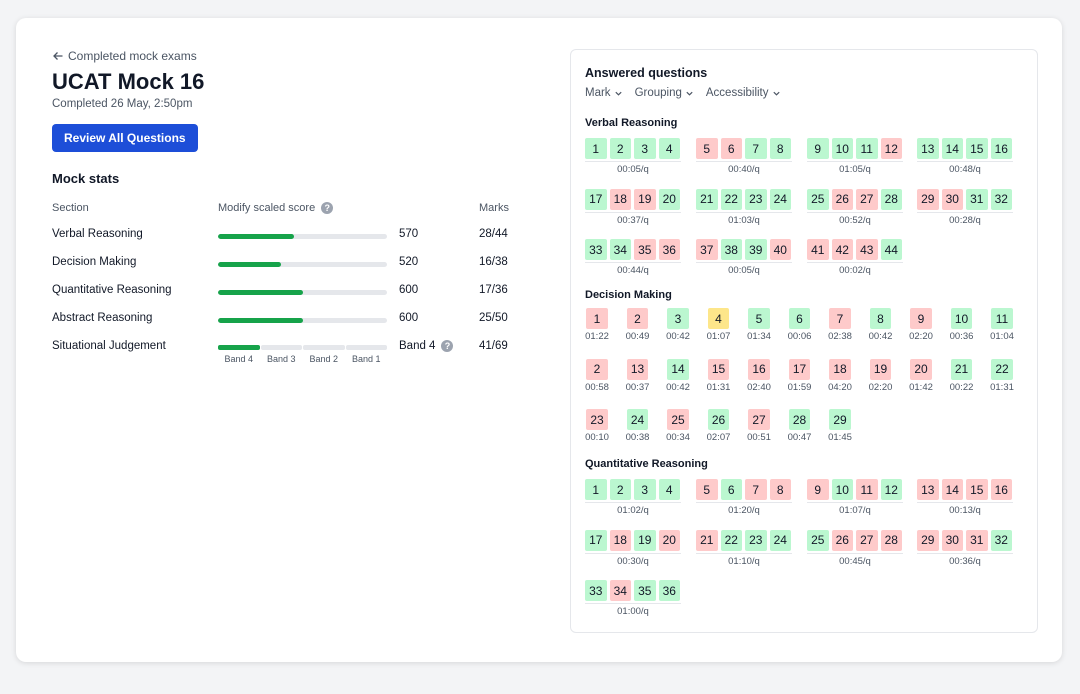  Describe the element at coordinates (125, 138) in the screenshot. I see `review-all-button: Review All Questions` at that location.